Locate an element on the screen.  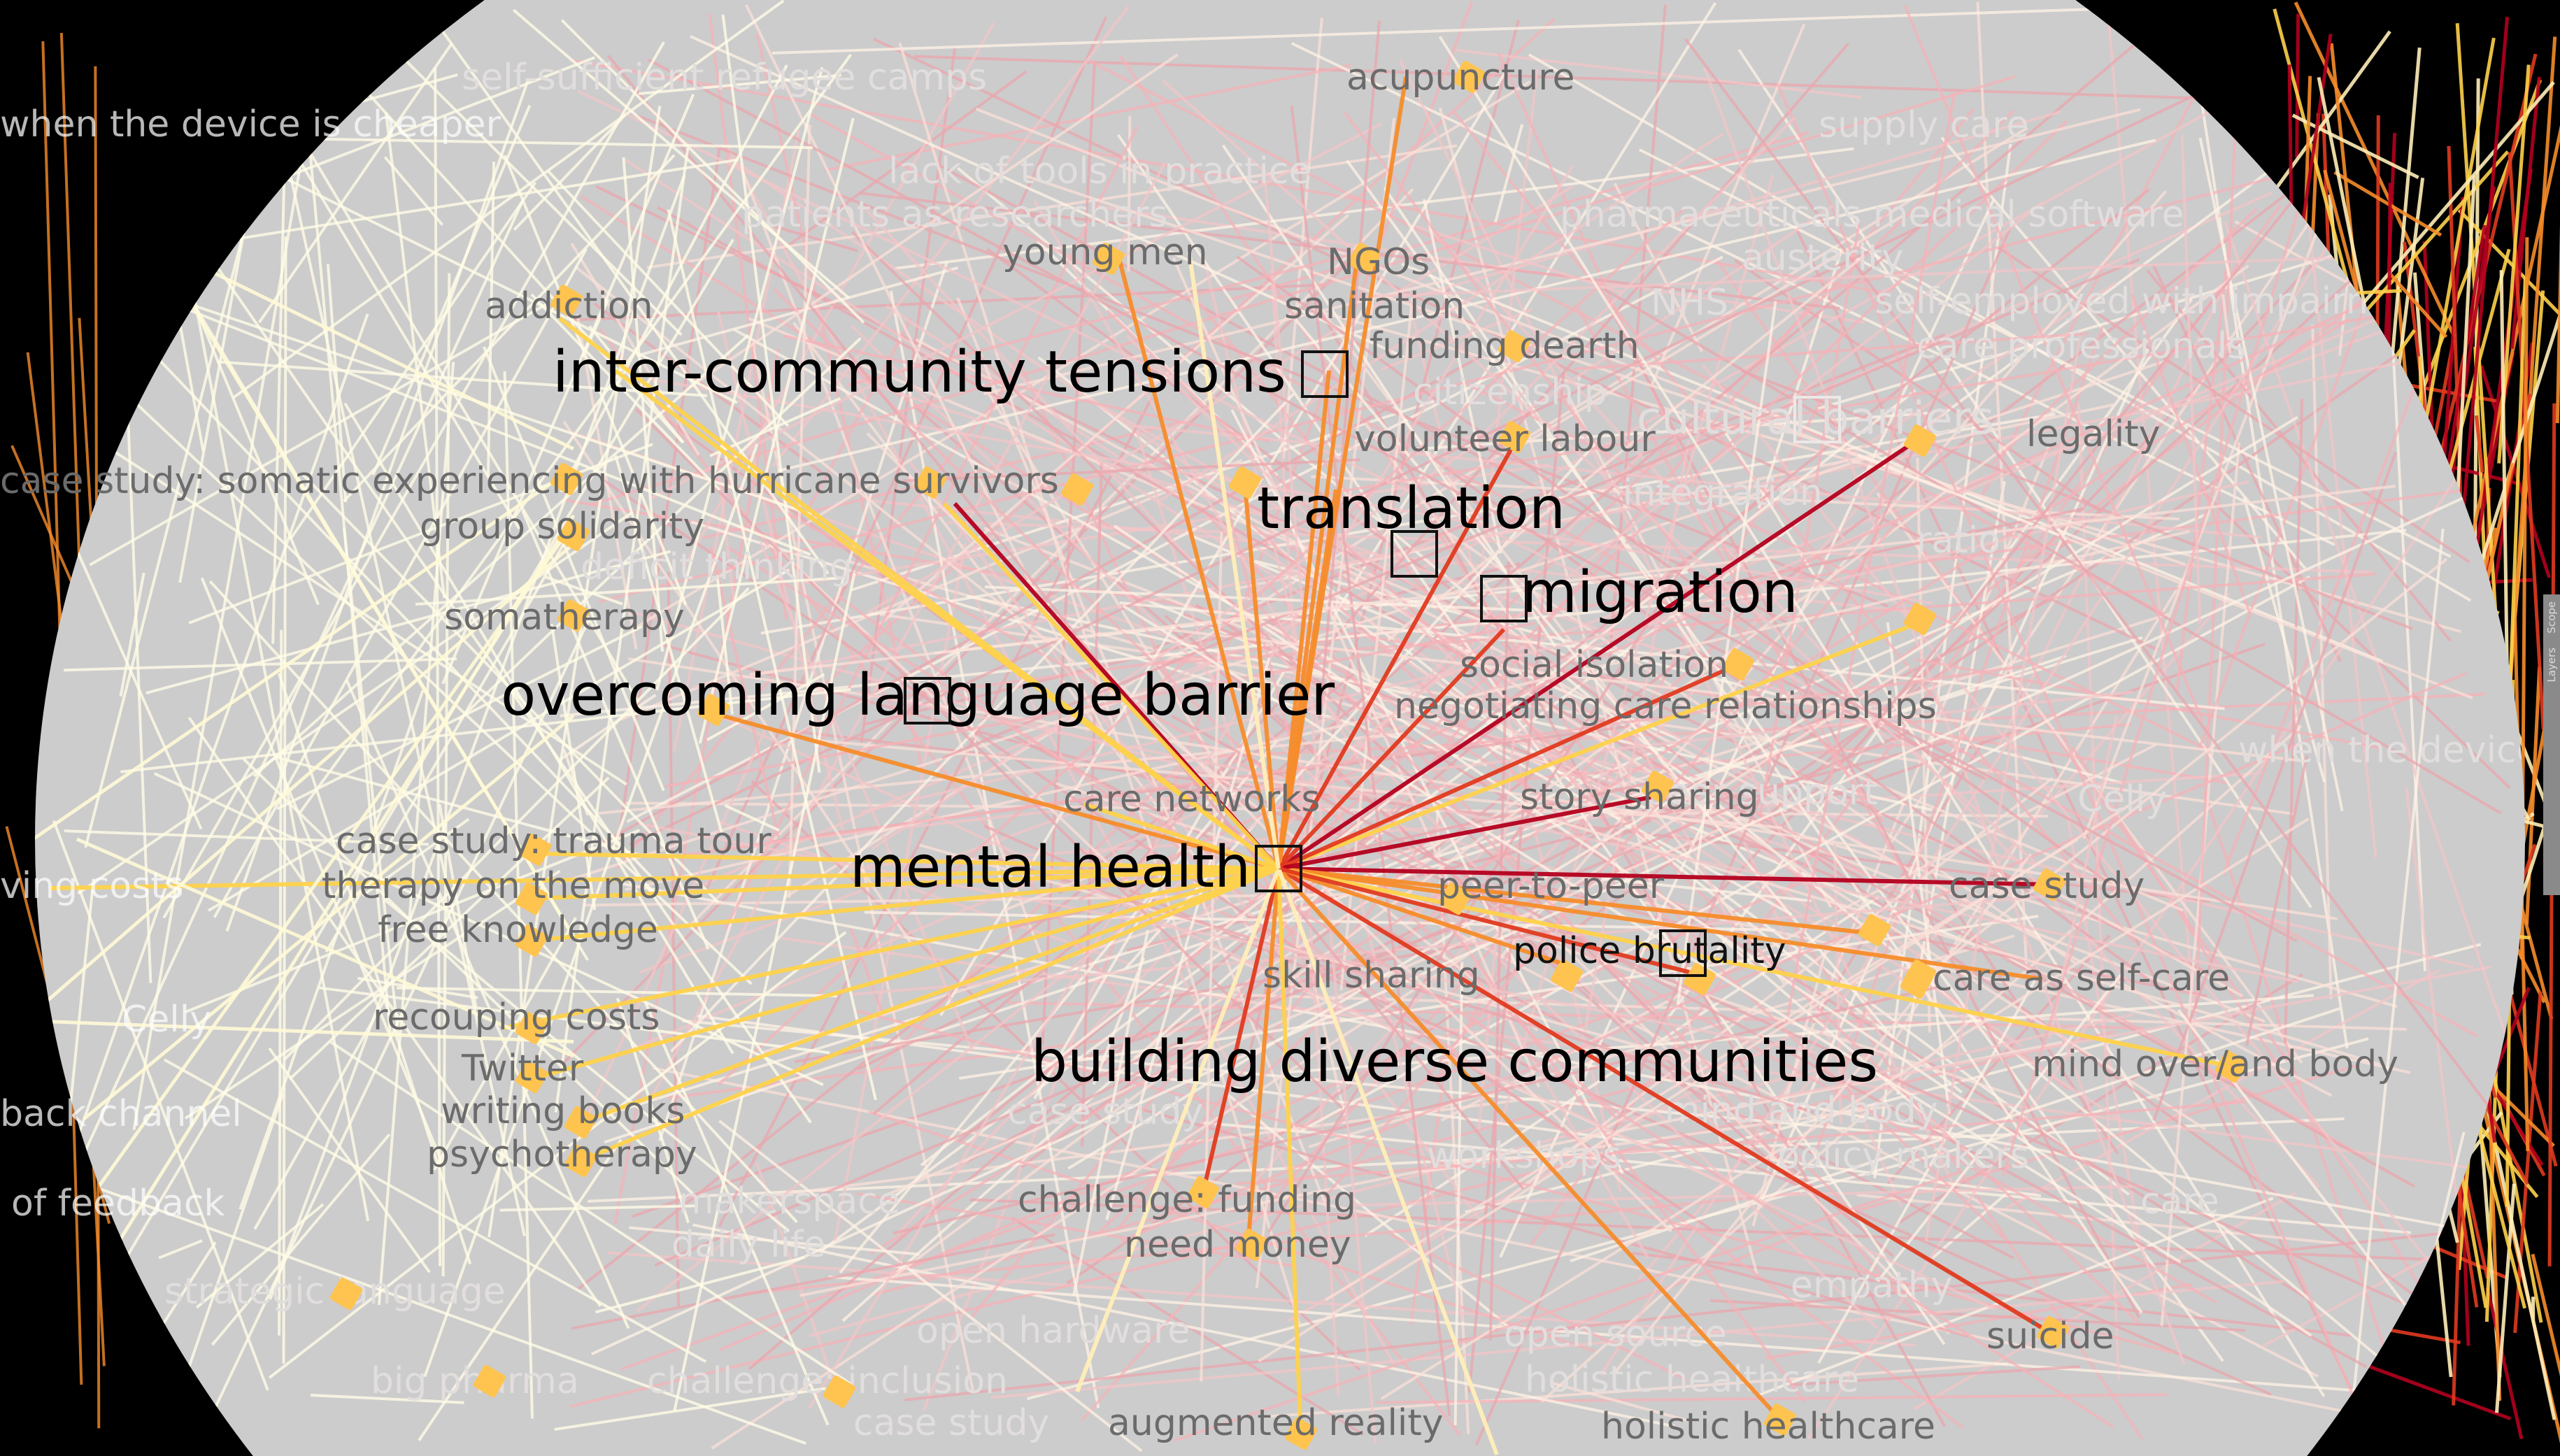
focus-label: migration is located at coordinates (1659, 592).